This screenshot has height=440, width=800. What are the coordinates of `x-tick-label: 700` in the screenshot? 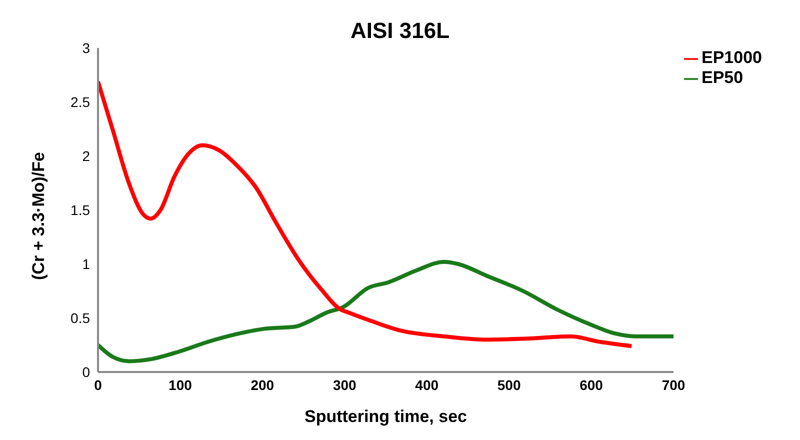 It's located at (674, 384).